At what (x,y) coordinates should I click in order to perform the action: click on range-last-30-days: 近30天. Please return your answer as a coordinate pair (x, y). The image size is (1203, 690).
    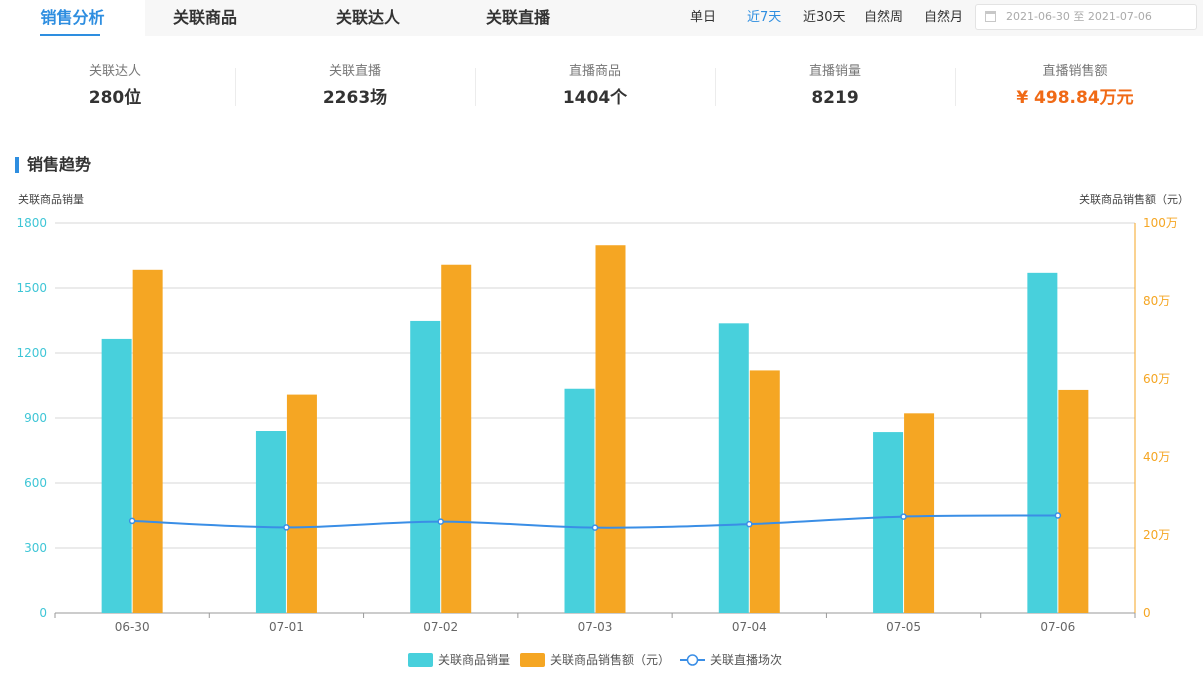
    Looking at the image, I should click on (824, 17).